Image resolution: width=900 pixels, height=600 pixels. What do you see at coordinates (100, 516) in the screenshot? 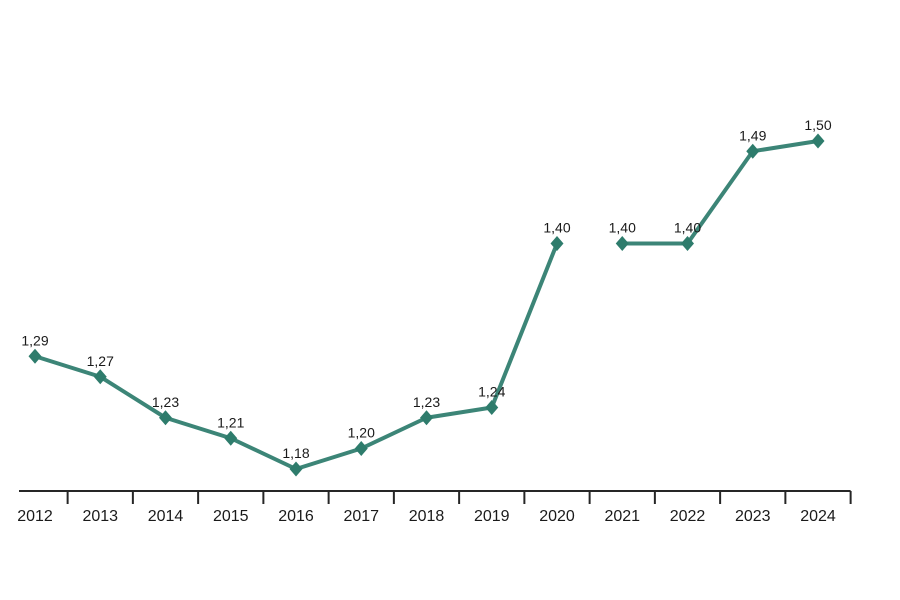
I see `x-tick-label: 2013` at bounding box center [100, 516].